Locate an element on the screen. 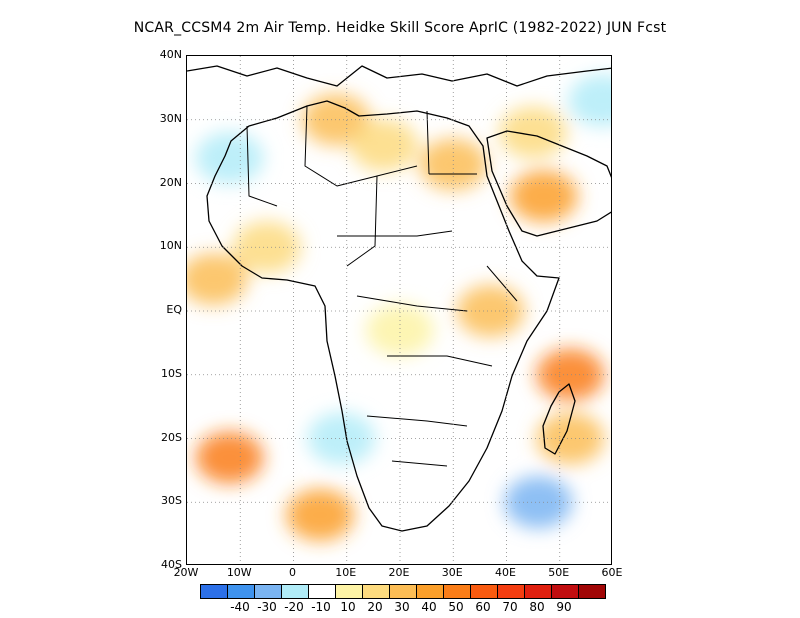 The image size is (800, 618). latitude-label: 40N is located at coordinates (170, 54).